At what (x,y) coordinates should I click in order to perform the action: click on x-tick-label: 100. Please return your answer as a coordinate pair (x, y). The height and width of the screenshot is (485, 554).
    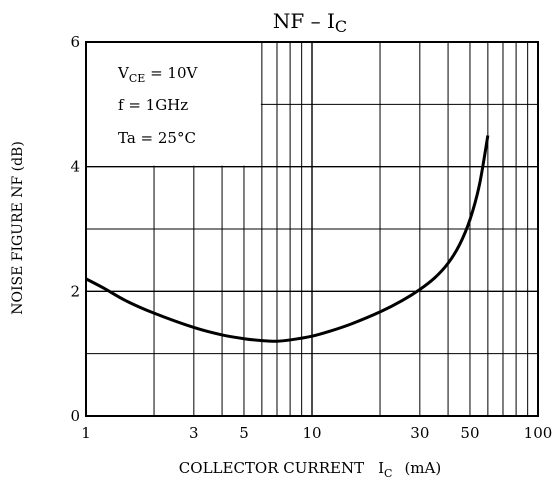
    Looking at the image, I should click on (538, 433).